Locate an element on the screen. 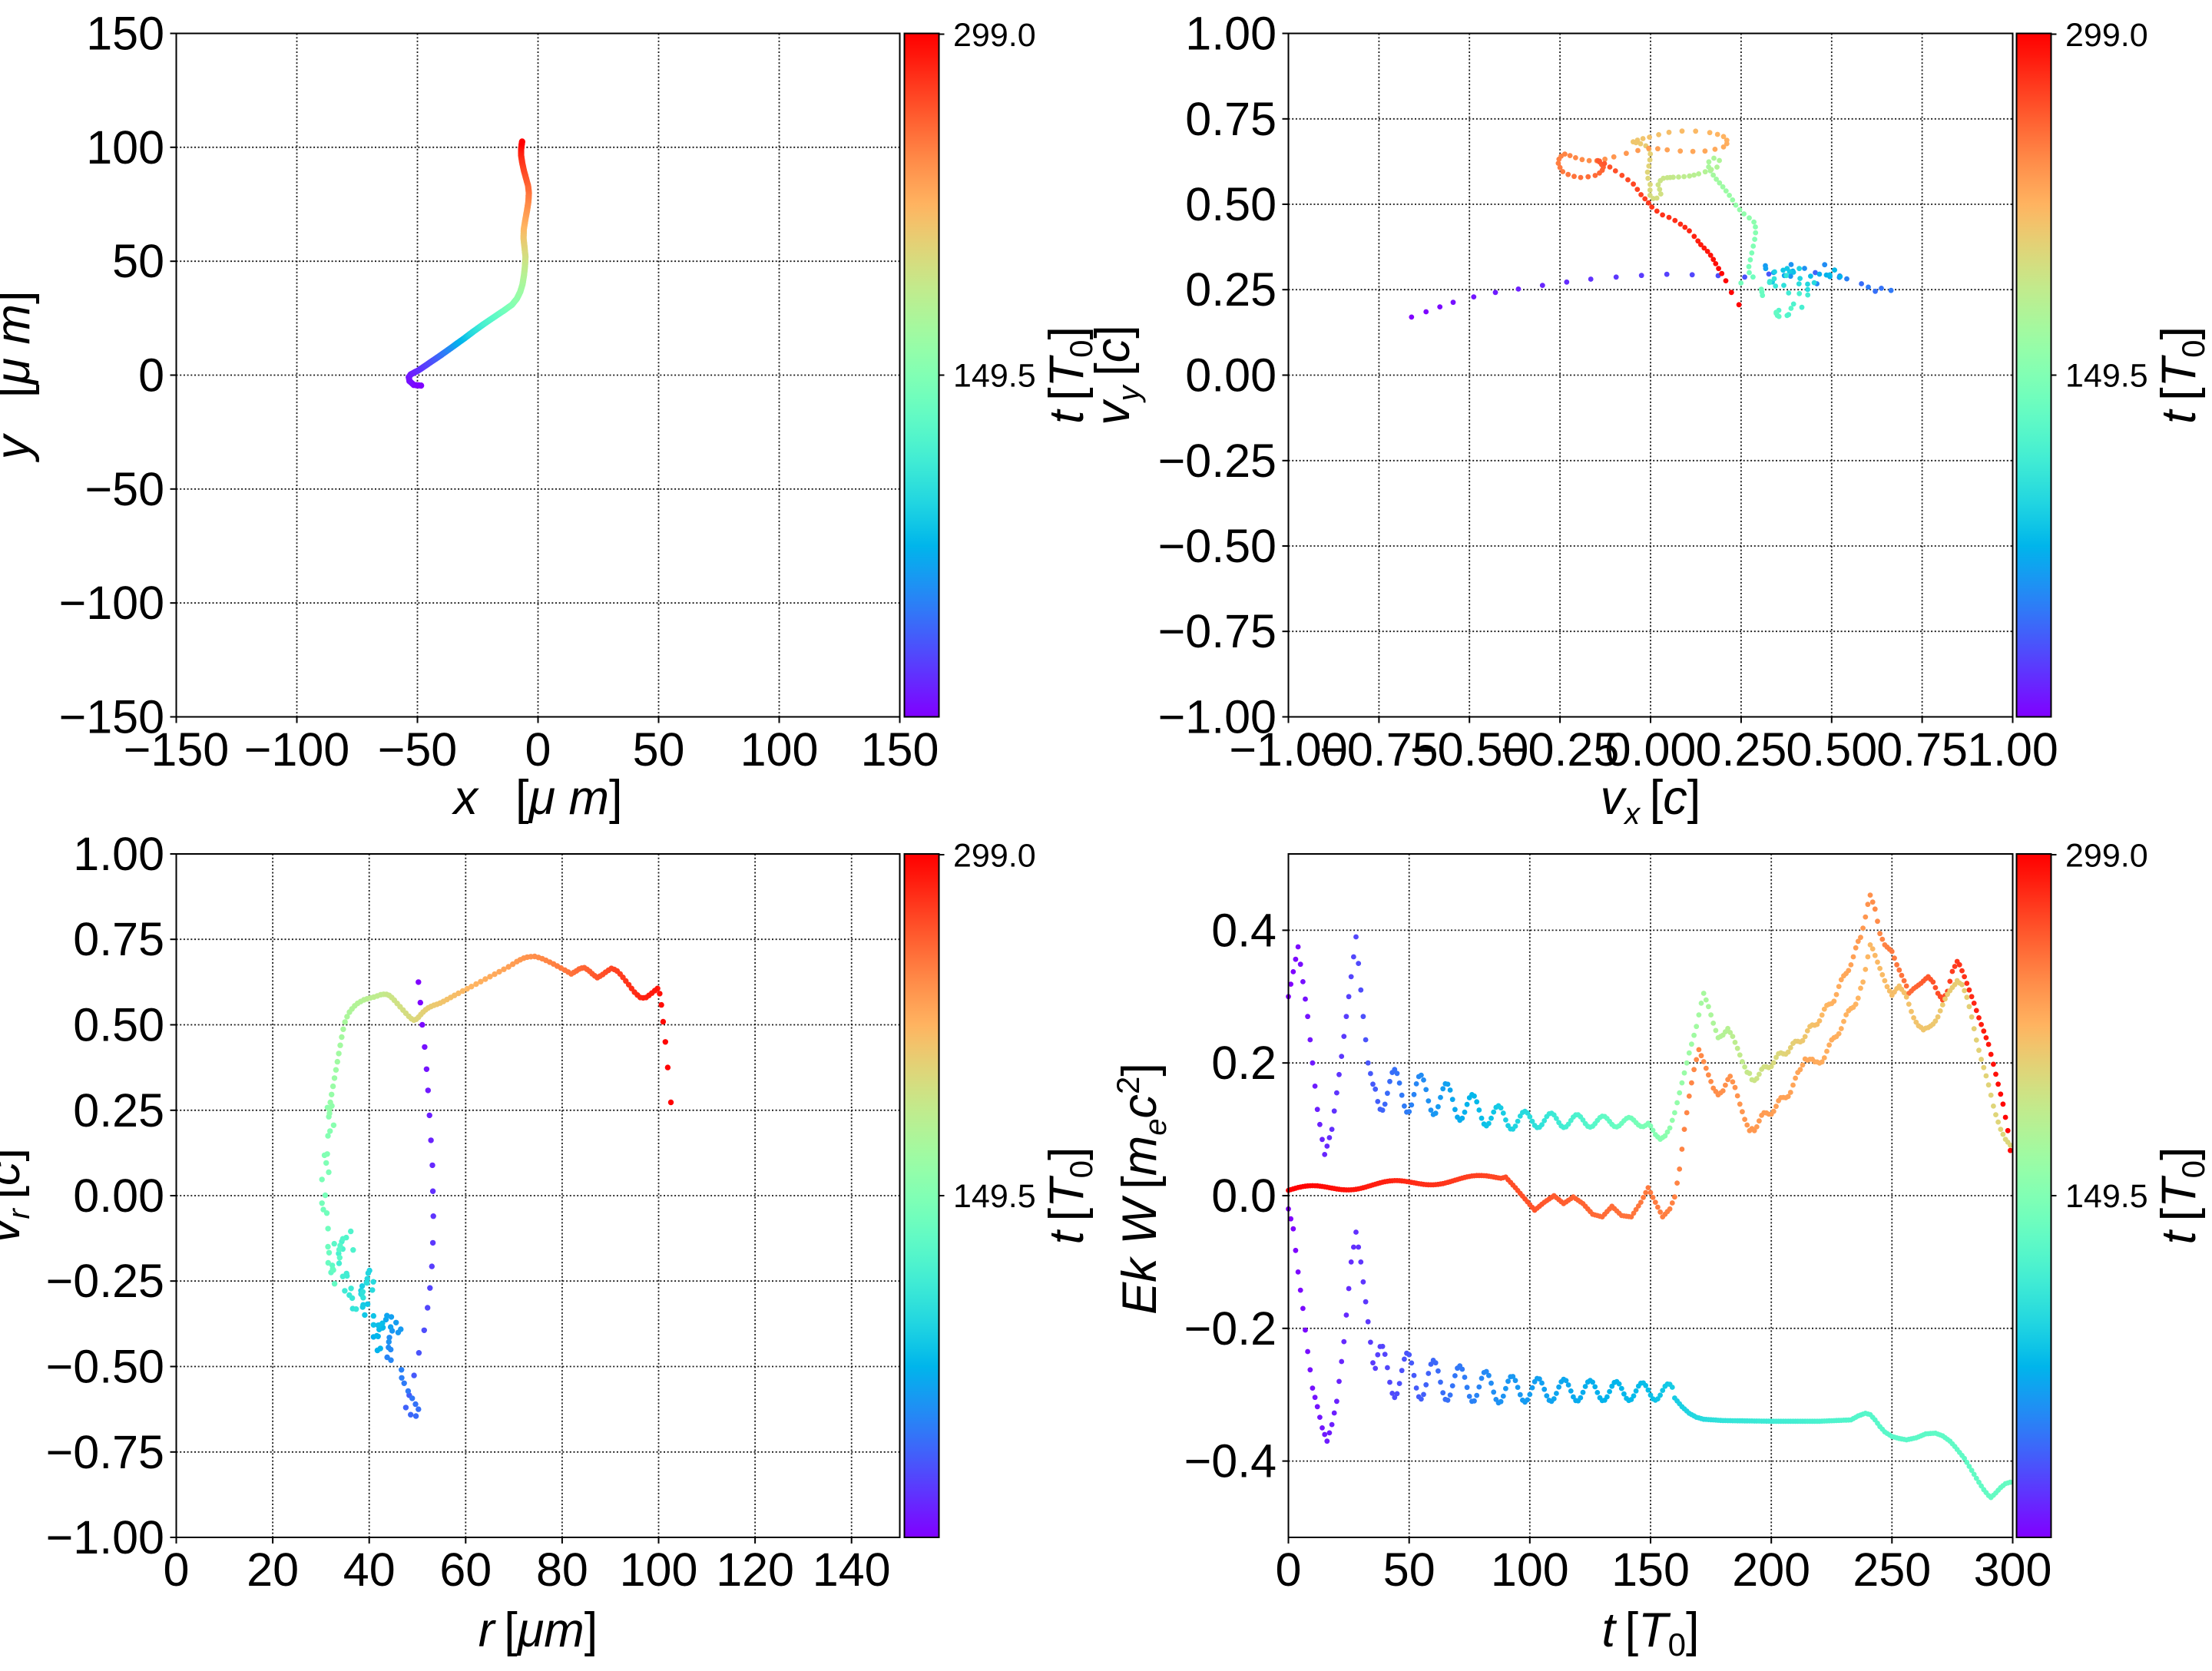  svg-text: 0.4 is located at coordinates (1244, 930).